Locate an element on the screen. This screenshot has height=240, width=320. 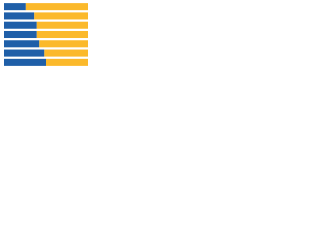
chart is located at coordinates (46, 34).